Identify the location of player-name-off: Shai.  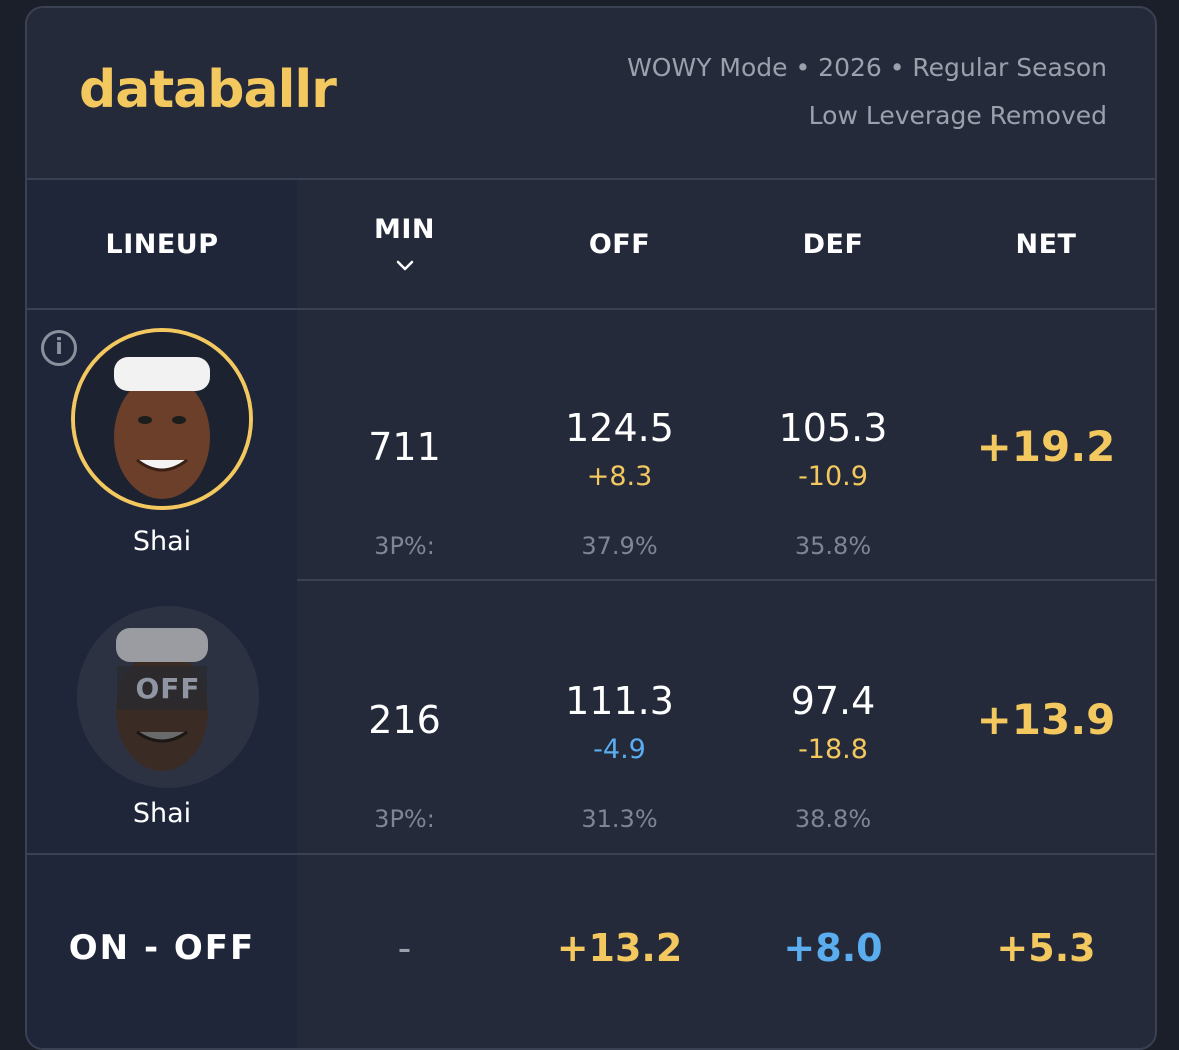
(162, 813).